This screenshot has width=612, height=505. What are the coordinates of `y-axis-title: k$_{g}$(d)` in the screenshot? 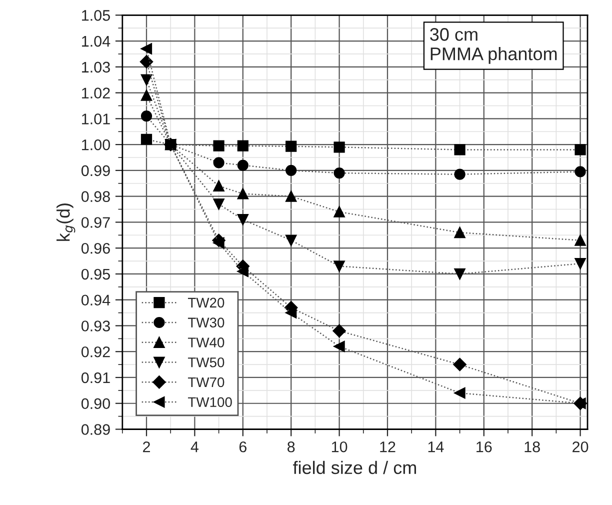 It's located at (66, 222).